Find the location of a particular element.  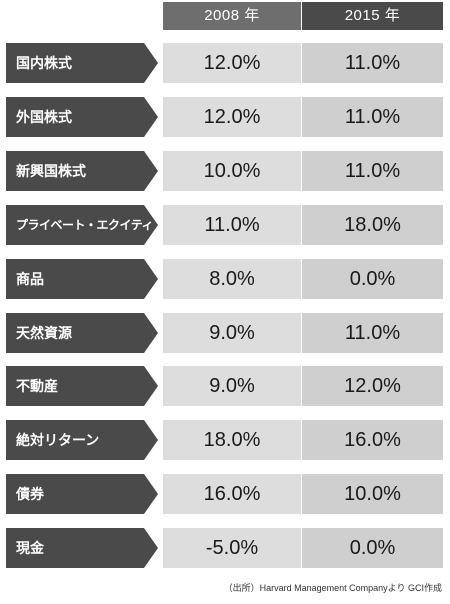

value-2008: 10.0% is located at coordinates (232, 171).